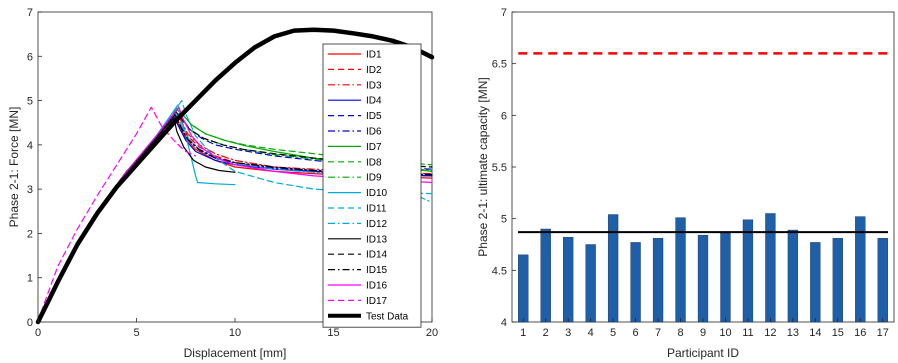 The height and width of the screenshot is (363, 898). Describe the element at coordinates (30, 13) in the screenshot. I see `left-y-tick-label: 7` at that location.